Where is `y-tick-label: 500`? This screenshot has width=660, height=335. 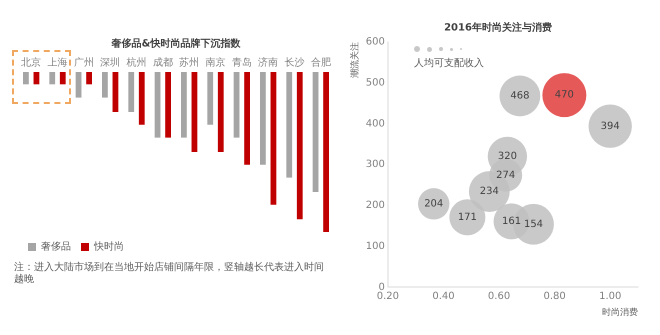
y-tick-label: 500 is located at coordinates (375, 82).